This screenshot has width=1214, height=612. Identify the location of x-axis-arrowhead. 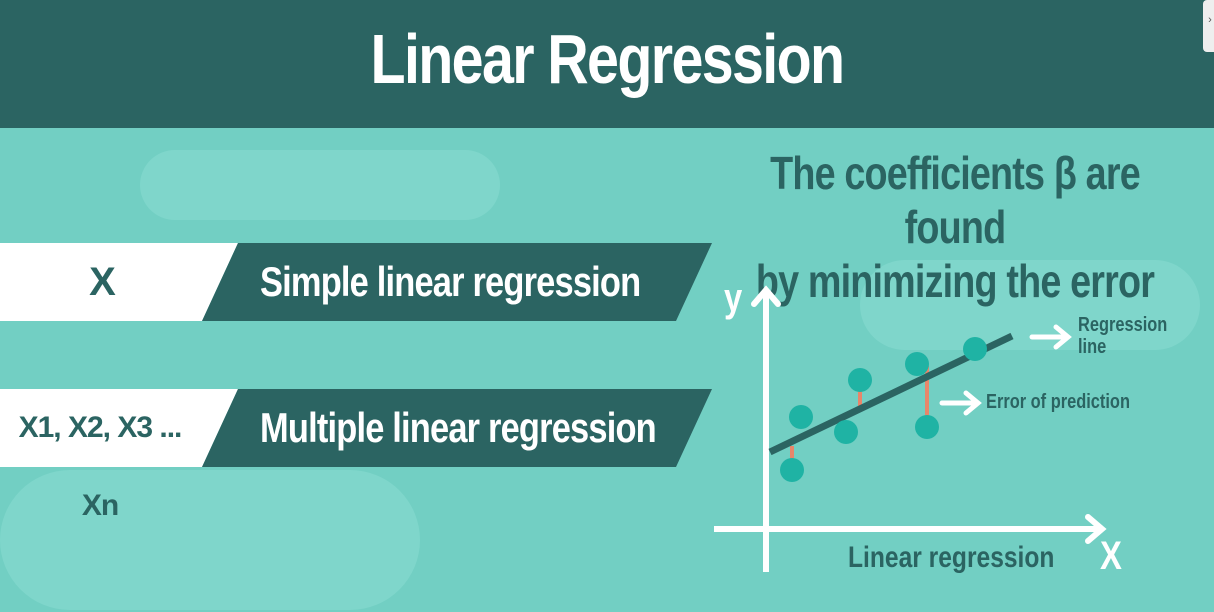
(1096, 529).